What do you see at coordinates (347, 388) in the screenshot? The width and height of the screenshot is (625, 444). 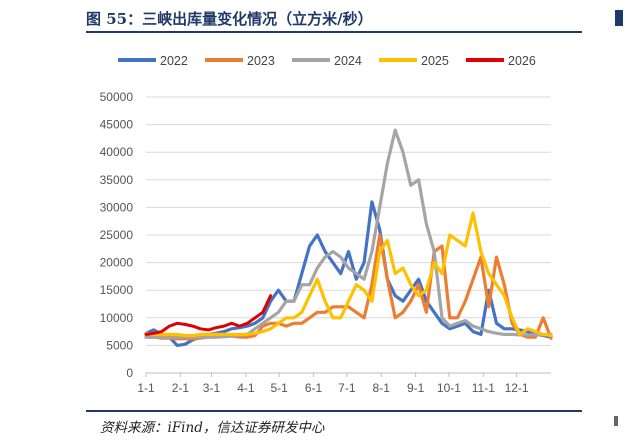 I see `x-tick-label: 7-1` at bounding box center [347, 388].